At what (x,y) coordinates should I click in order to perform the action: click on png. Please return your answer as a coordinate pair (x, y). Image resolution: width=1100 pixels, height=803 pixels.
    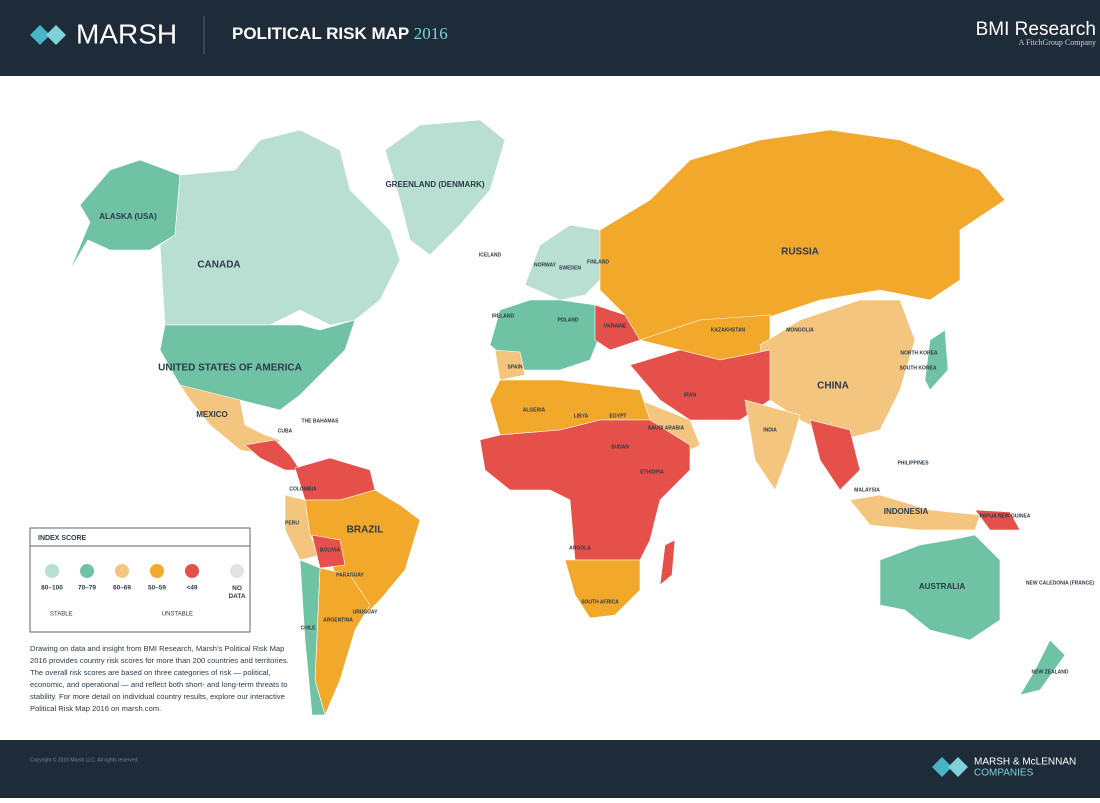
    Looking at the image, I should click on (997, 520).